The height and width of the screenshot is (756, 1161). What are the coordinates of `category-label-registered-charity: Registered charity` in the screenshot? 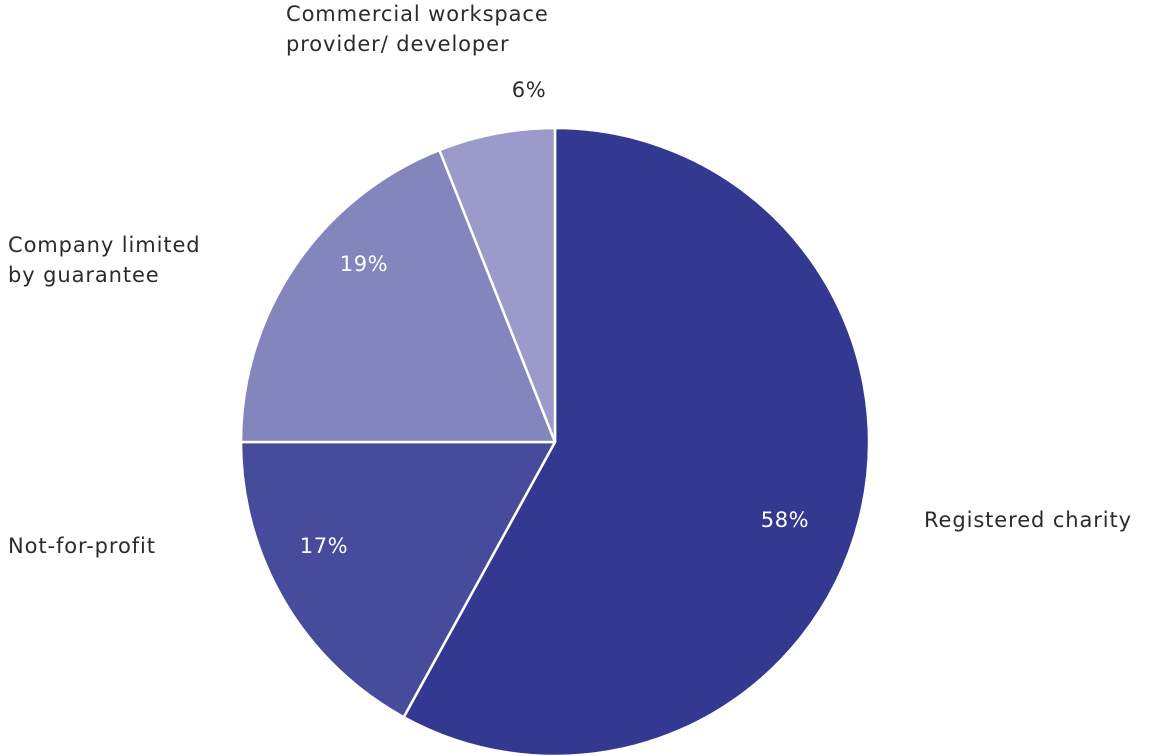 It's located at (1028, 520).